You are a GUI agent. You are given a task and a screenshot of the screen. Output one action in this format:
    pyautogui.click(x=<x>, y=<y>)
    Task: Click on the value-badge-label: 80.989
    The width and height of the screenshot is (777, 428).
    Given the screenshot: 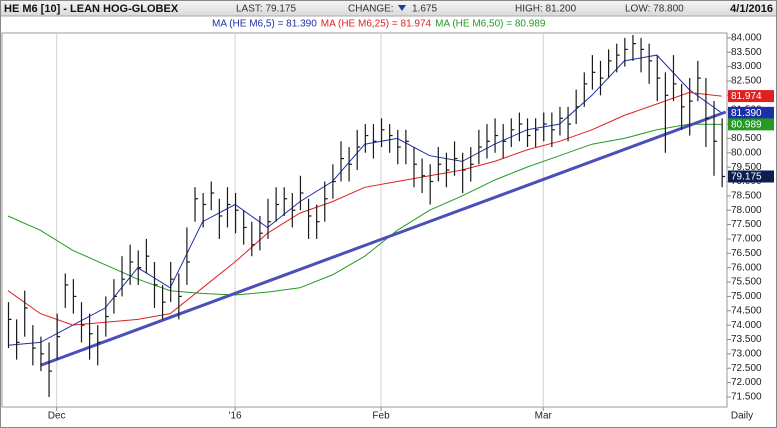 What is the action you would take?
    pyautogui.click(x=746, y=125)
    